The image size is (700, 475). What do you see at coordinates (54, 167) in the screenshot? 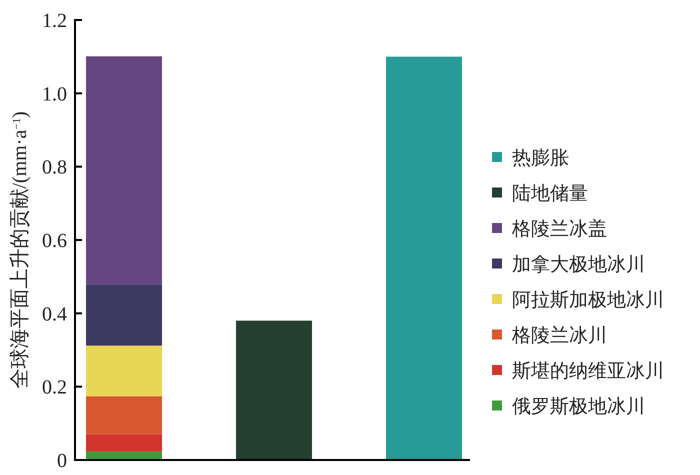
I see `y-tick-label: 0.8` at bounding box center [54, 167].